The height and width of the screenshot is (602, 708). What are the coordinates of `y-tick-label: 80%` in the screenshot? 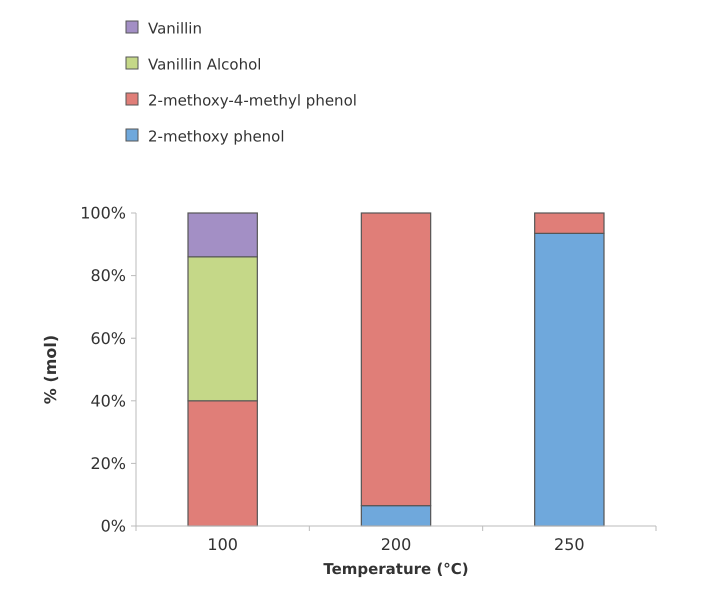 It's located at (108, 276).